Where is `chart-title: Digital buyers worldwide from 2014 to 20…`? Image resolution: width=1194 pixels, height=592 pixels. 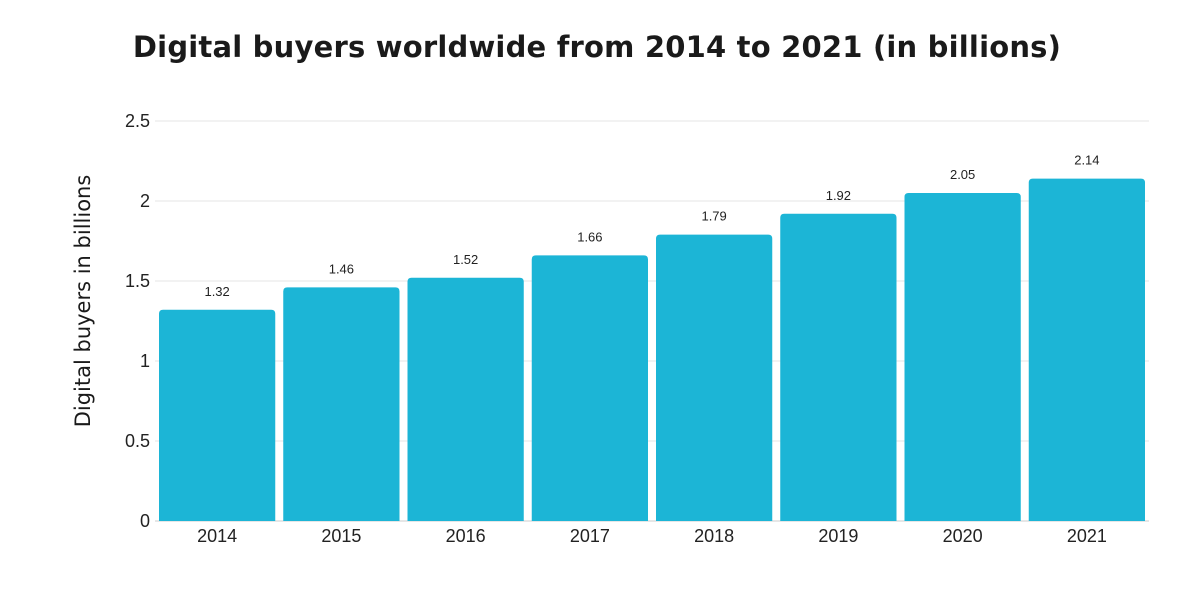
chart-title: Digital buyers worldwide from 2014 to 20… is located at coordinates (597, 47).